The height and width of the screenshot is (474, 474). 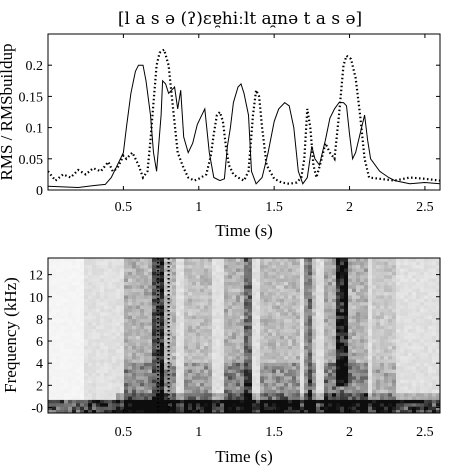 What do you see at coordinates (39, 320) in the screenshot?
I see `spectrogram-y-tick-label: 8` at bounding box center [39, 320].